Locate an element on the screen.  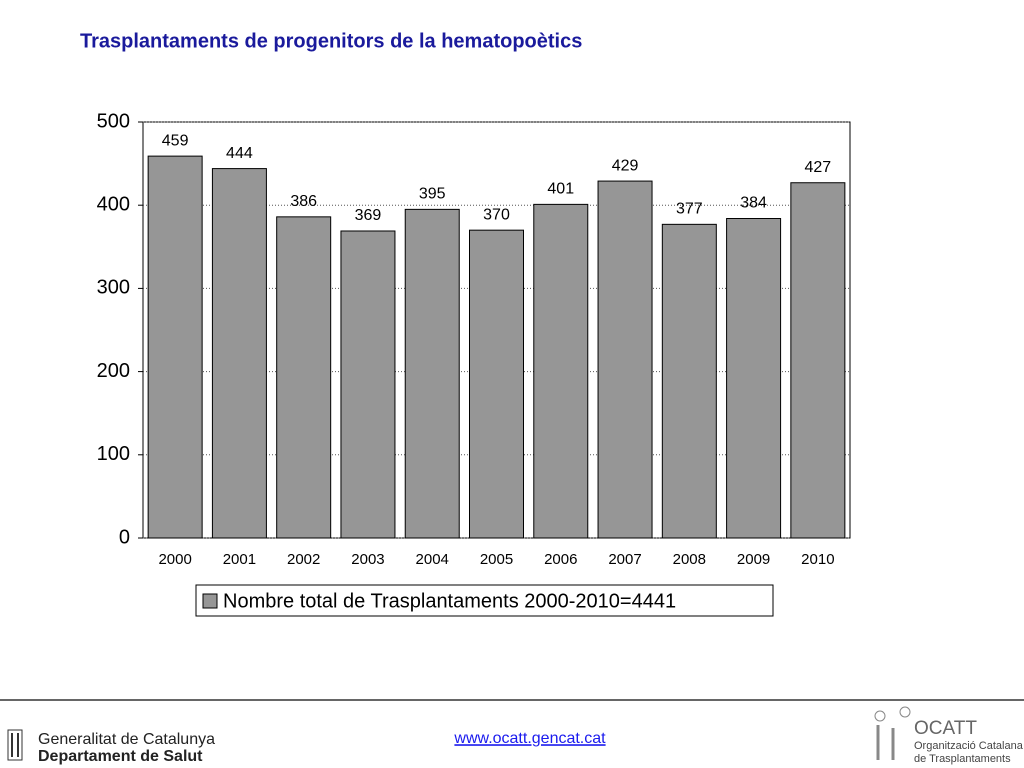
x-tick-label: 2007 is located at coordinates (624, 559).